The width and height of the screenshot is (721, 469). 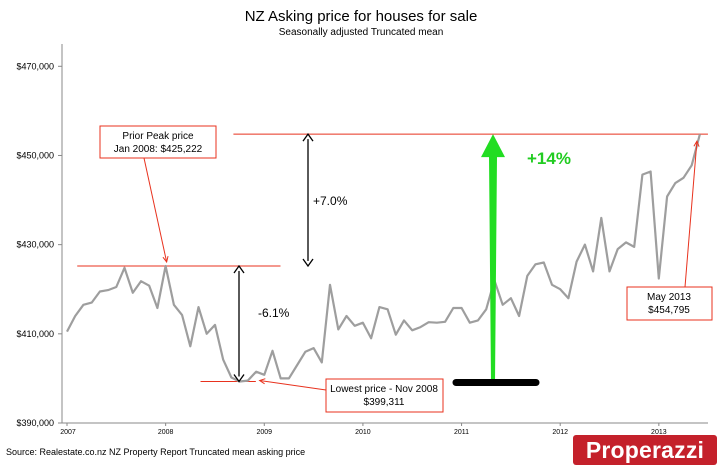 What do you see at coordinates (384, 395) in the screenshot?
I see `lowest-price-callout: Lowest price - Nov 2008 $399,311` at bounding box center [384, 395].